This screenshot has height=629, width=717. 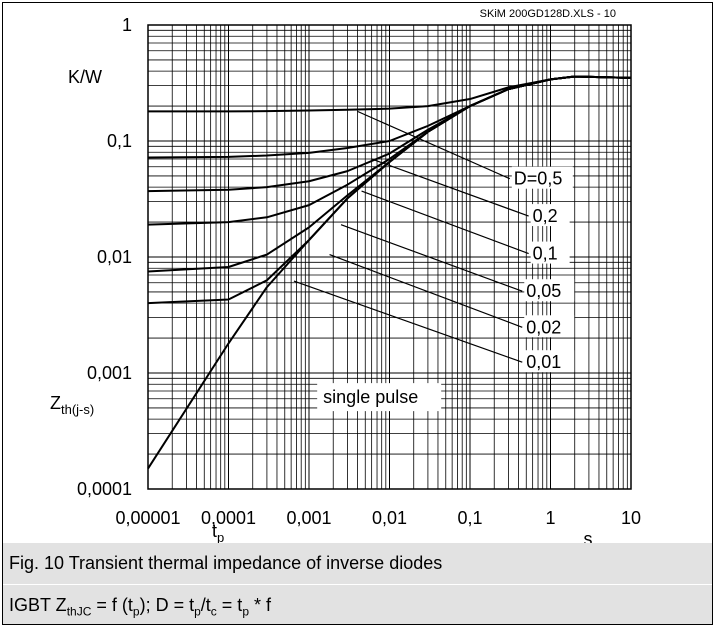 What do you see at coordinates (631, 518) in the screenshot?
I see `x-tick-label: 10` at bounding box center [631, 518].